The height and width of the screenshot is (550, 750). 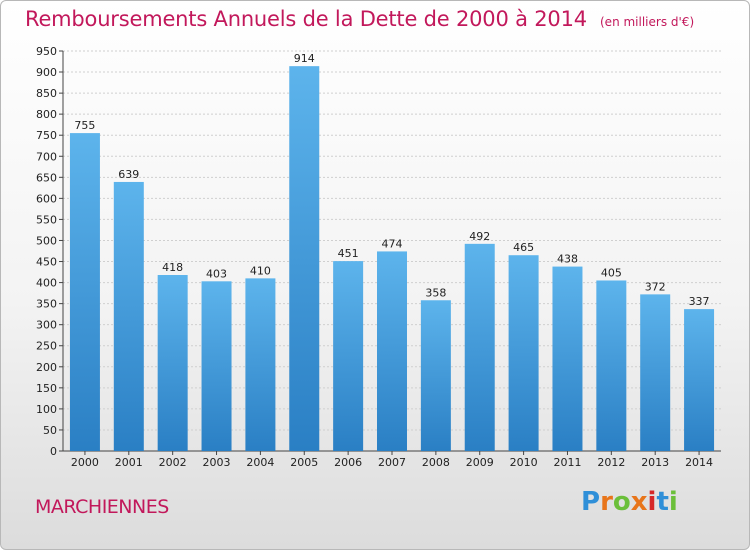 I want to click on data-label: 405, so click(x=611, y=272).